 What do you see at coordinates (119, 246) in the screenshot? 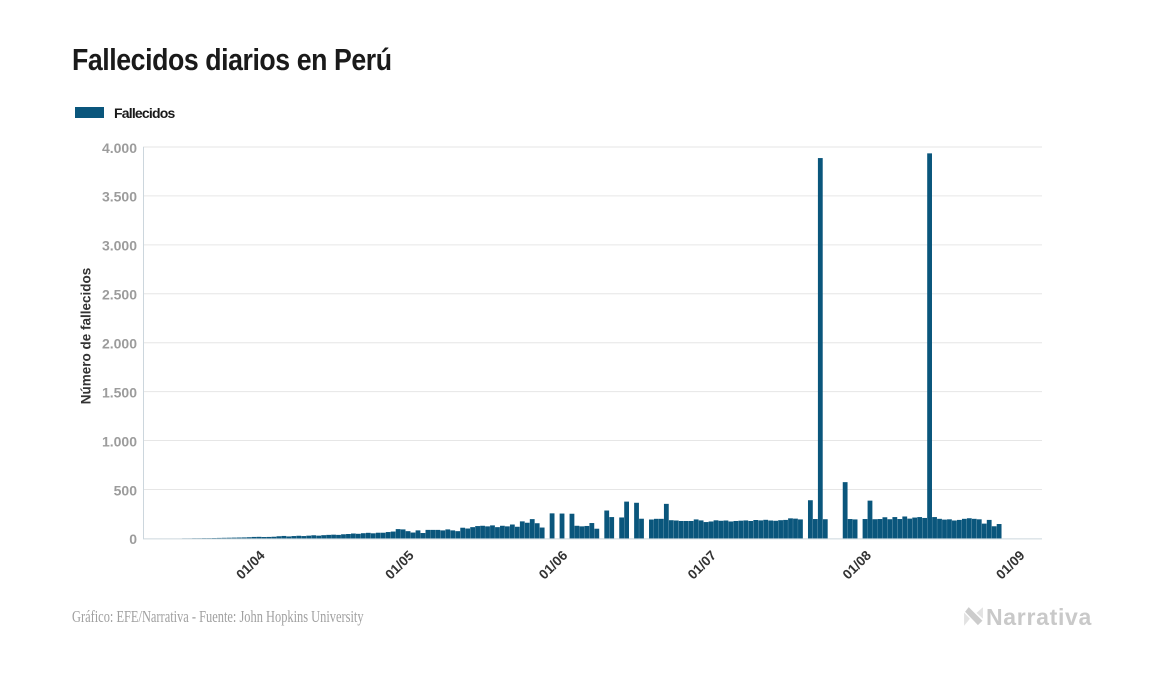
I see `svg-text: 3.000` at bounding box center [119, 246].